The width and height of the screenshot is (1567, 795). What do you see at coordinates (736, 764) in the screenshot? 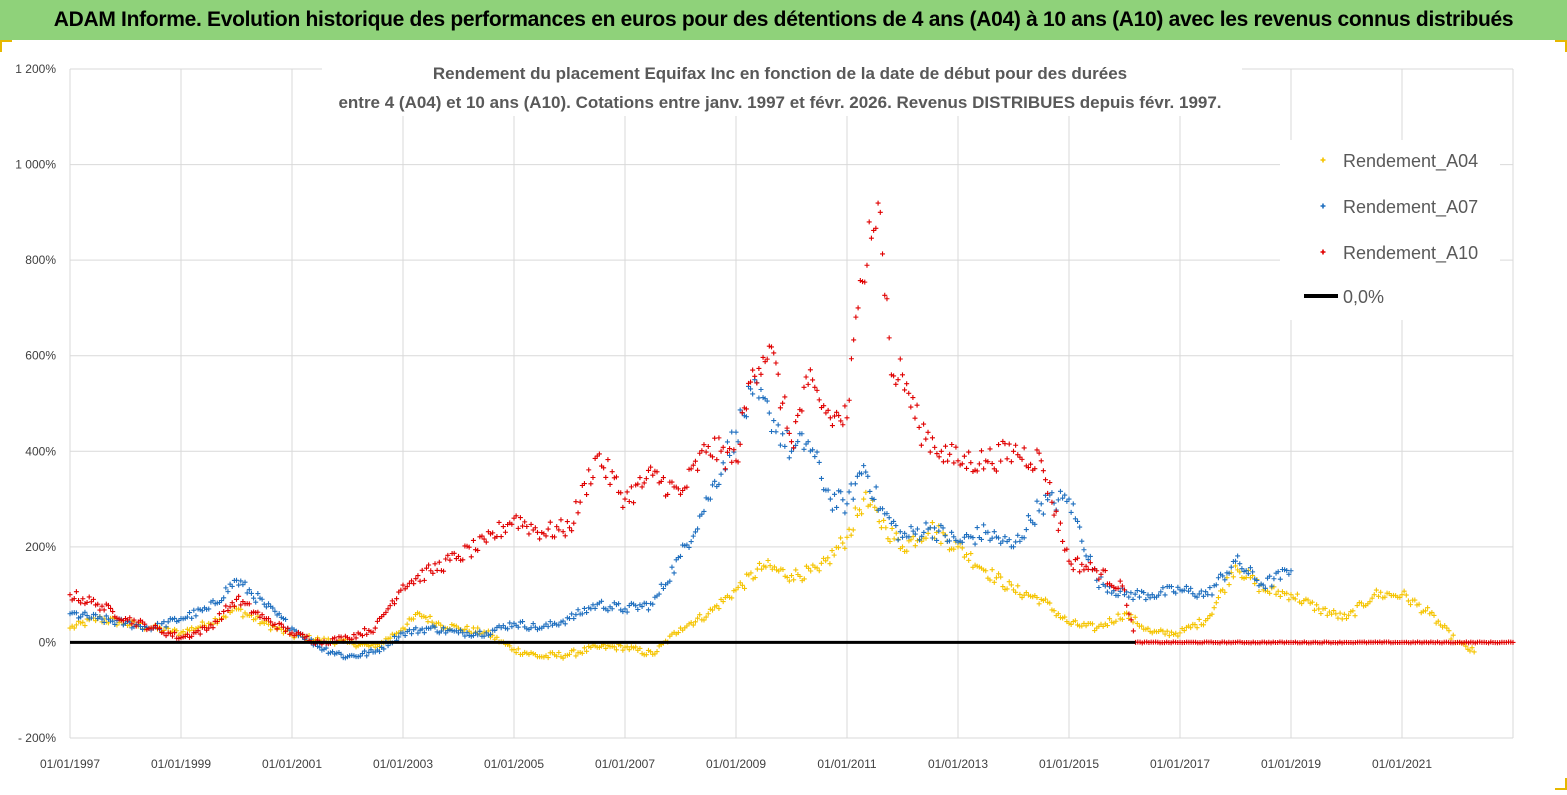
I see `x-tick-label: 01/01/2009` at bounding box center [736, 764].